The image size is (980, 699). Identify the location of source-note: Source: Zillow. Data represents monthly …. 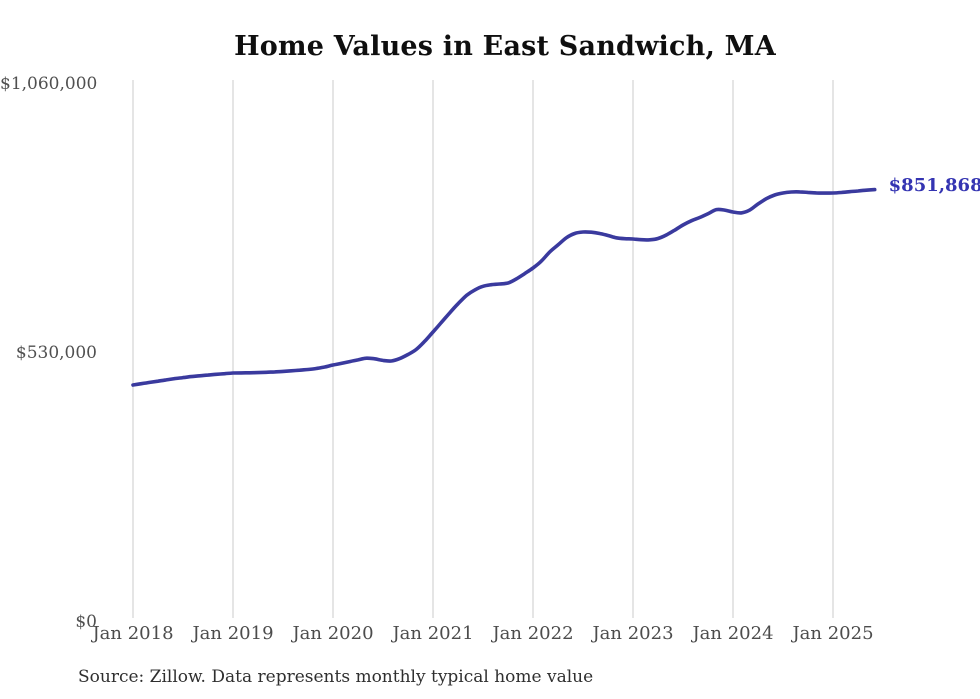
(336, 677).